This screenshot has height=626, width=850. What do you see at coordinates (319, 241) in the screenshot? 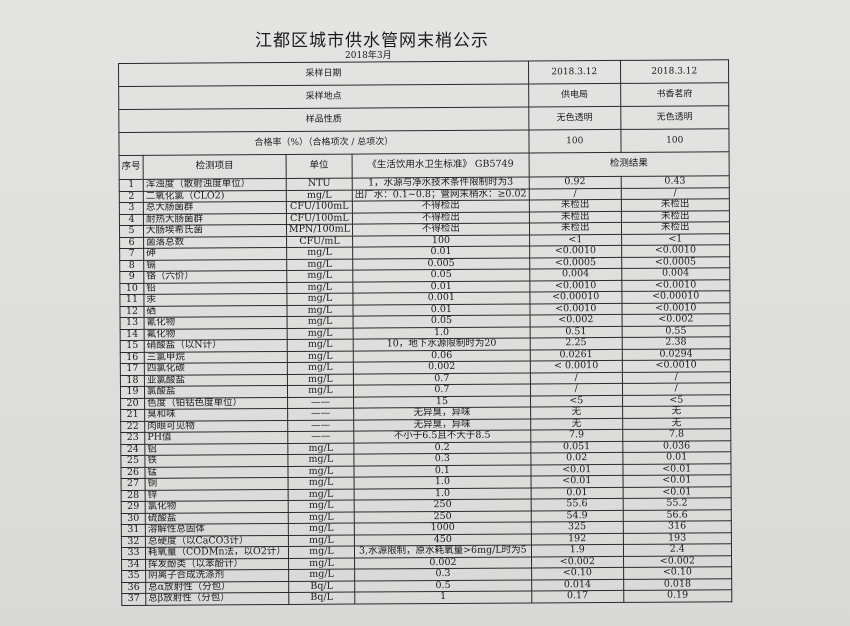
I see `cell-unit: CFU/mL` at bounding box center [319, 241].